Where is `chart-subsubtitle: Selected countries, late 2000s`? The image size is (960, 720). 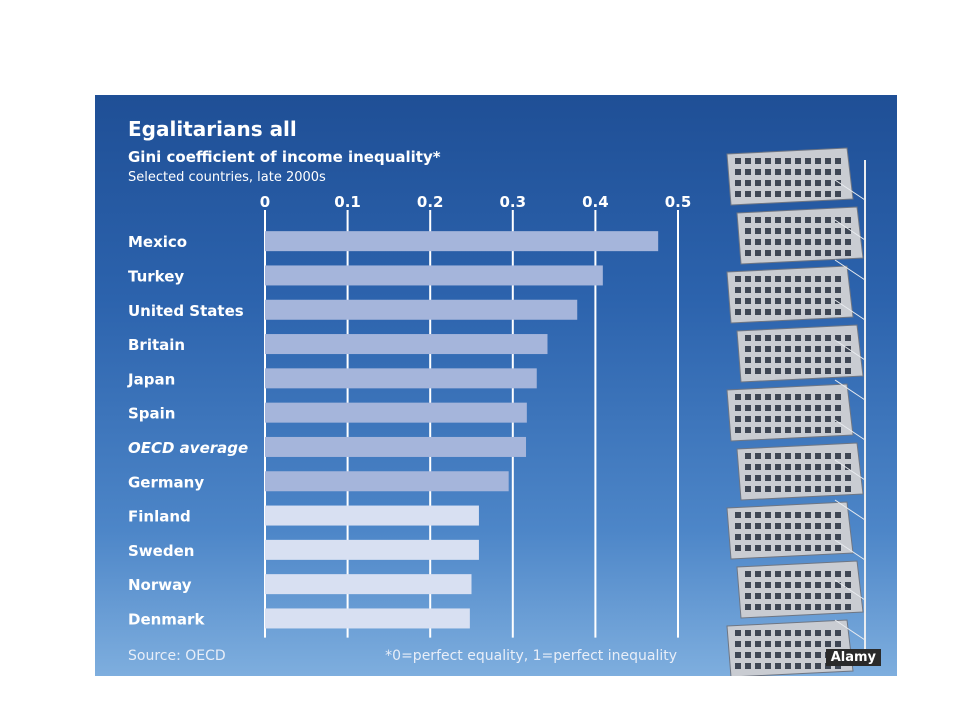 chart-subsubtitle: Selected countries, late 2000s is located at coordinates (227, 177).